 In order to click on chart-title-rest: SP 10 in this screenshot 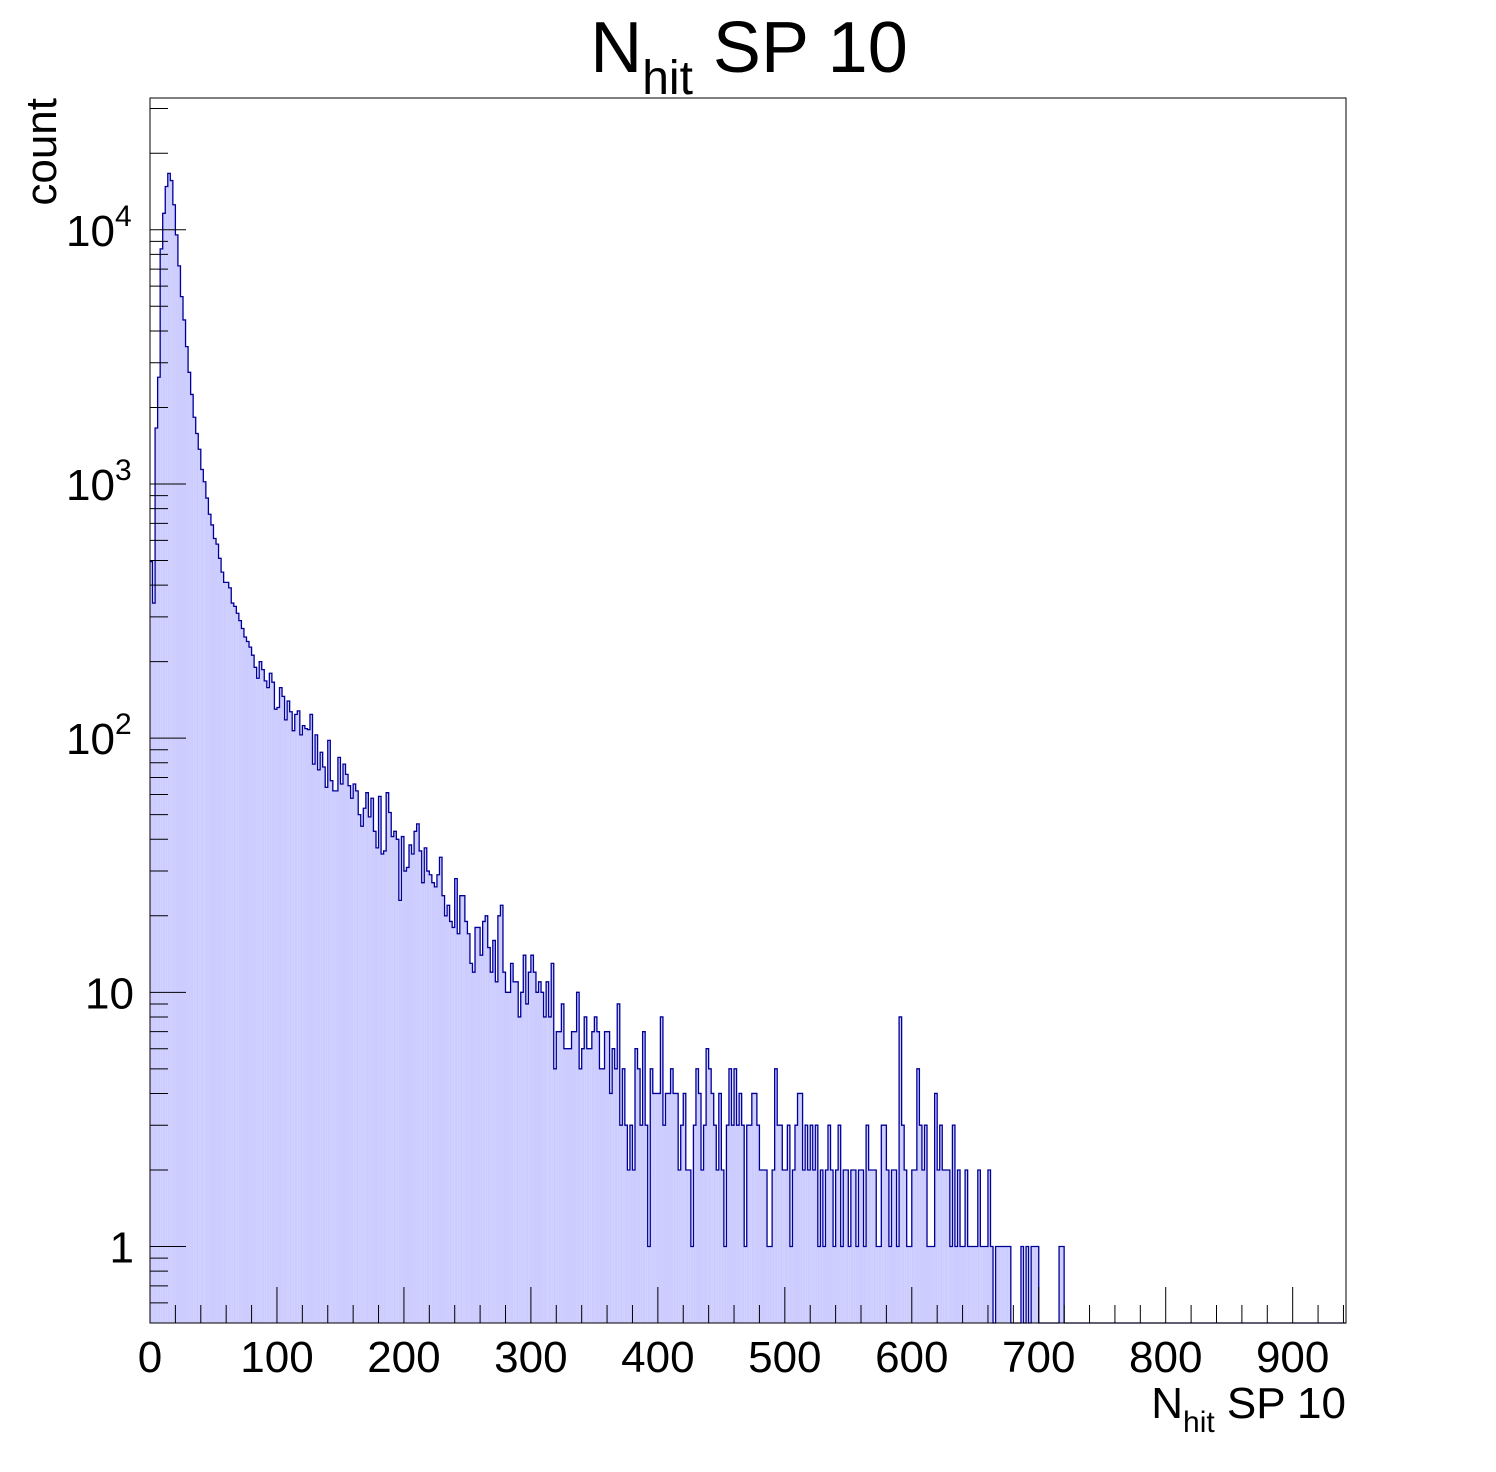, I will do `click(800, 48)`.